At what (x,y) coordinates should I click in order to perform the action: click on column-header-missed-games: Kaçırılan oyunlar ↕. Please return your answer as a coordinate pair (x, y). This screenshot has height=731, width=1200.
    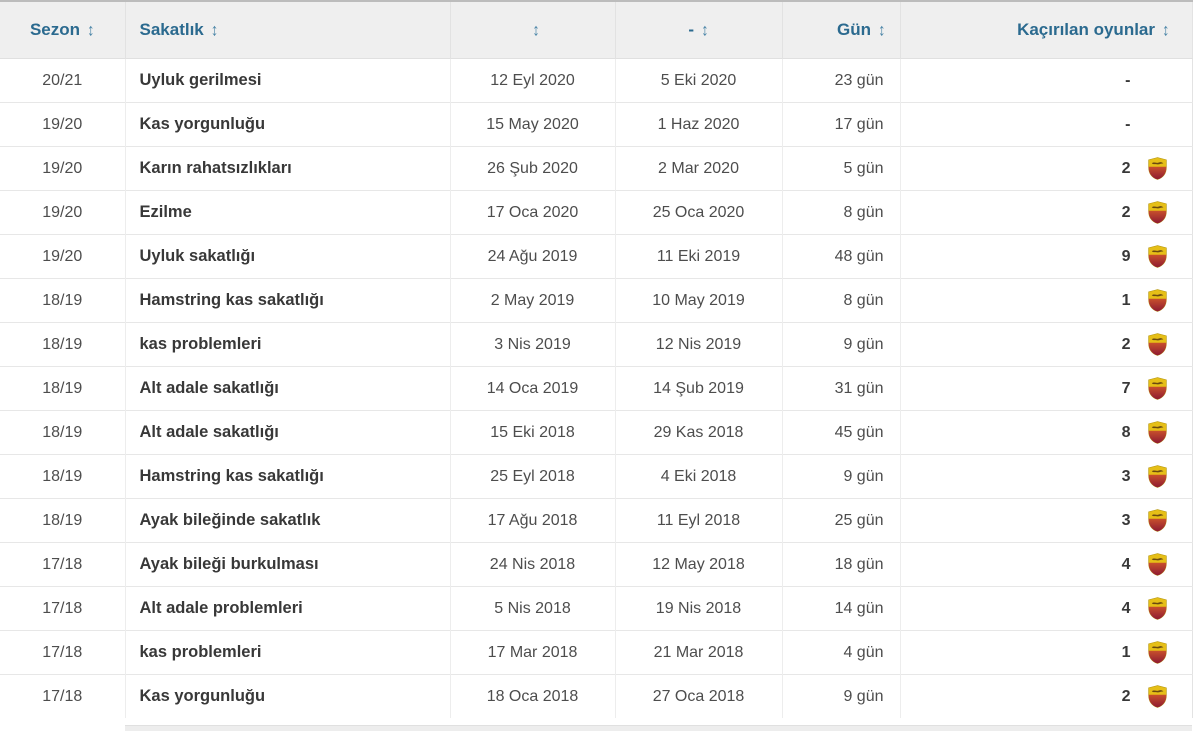
    Looking at the image, I should click on (1045, 30).